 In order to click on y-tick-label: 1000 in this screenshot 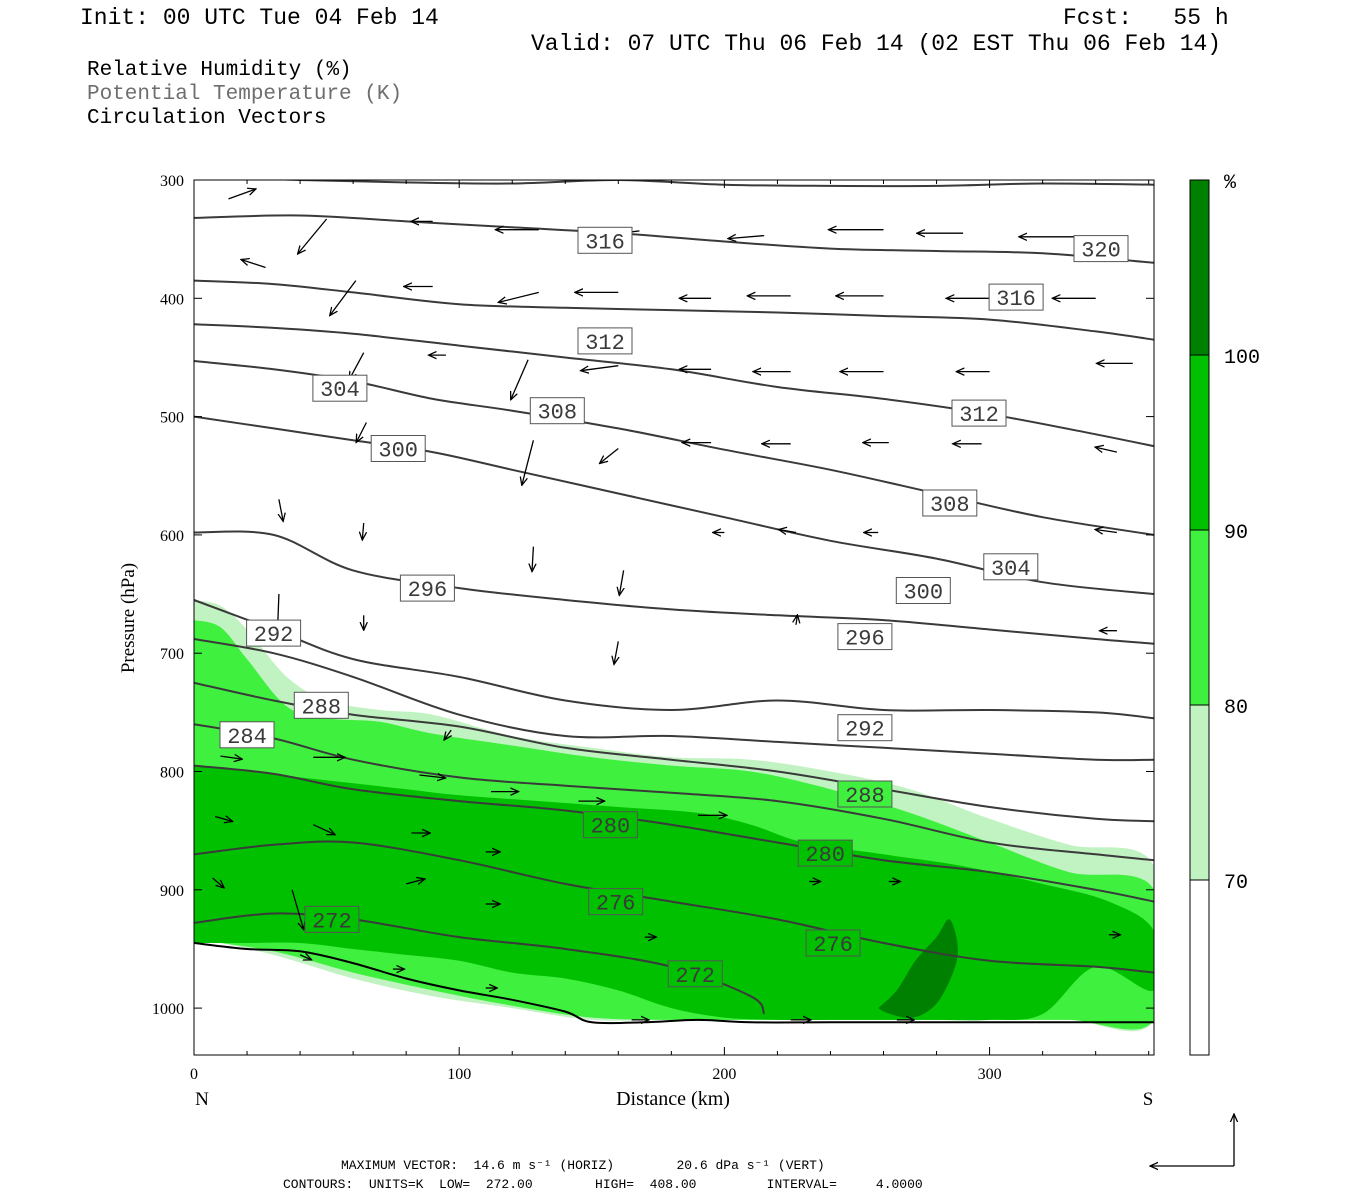, I will do `click(168, 1009)`.